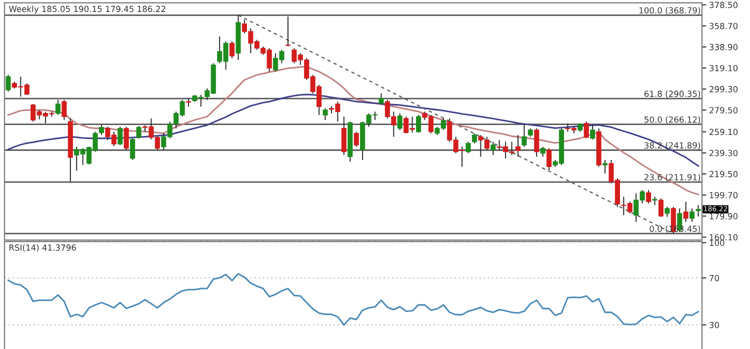  What do you see at coordinates (714, 325) in the screenshot?
I see `y-tick-label: 30` at bounding box center [714, 325].